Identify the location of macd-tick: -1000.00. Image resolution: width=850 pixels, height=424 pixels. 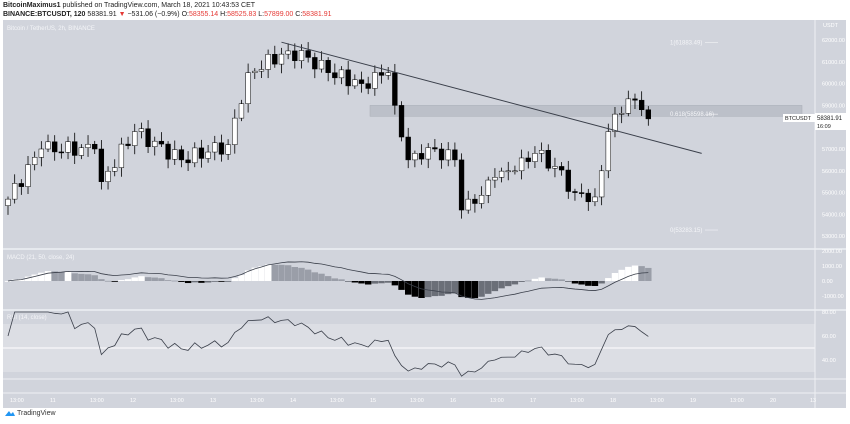
(833, 297).